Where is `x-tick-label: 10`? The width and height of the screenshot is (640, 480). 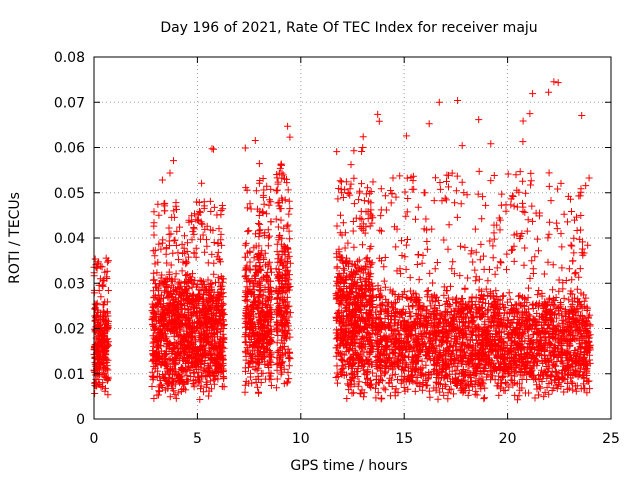
x-tick-label: 10 is located at coordinates (301, 439).